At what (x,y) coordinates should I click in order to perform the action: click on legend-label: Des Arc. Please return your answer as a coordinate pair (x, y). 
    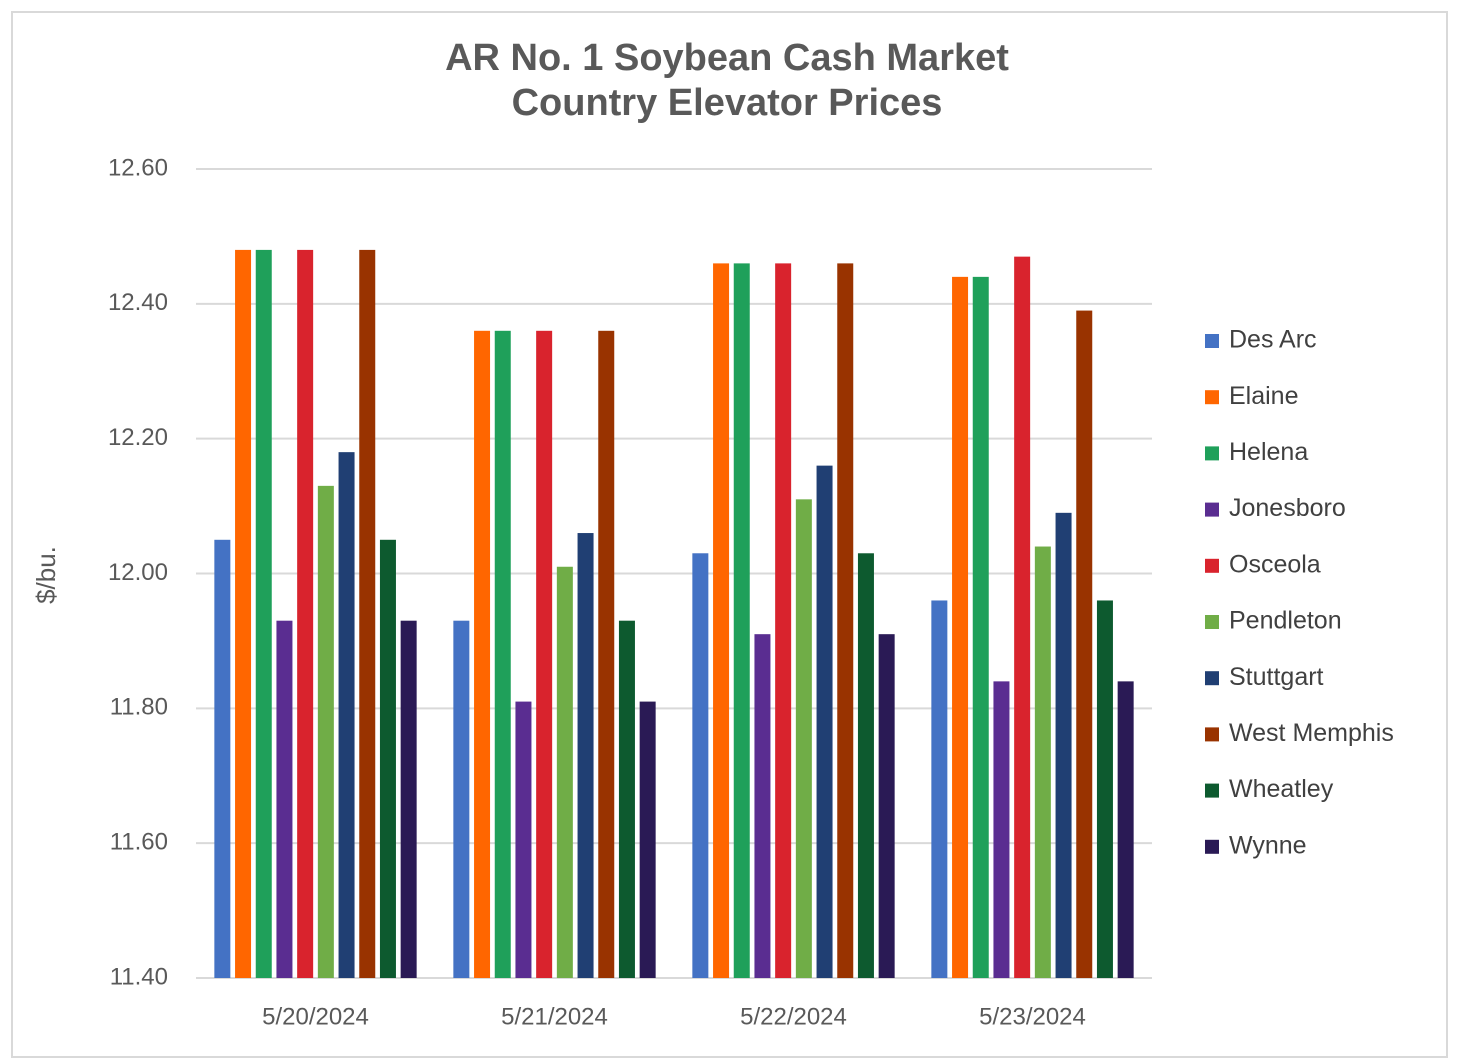
    Looking at the image, I should click on (1273, 340).